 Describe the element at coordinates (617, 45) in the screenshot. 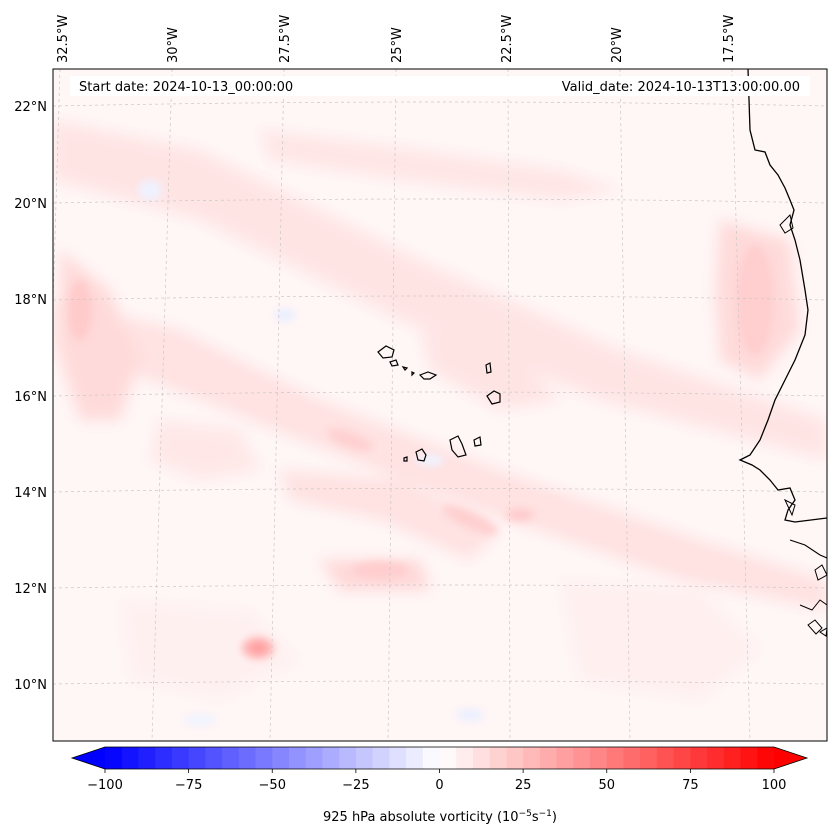

I see `lon-label-20w: 20°W` at that location.